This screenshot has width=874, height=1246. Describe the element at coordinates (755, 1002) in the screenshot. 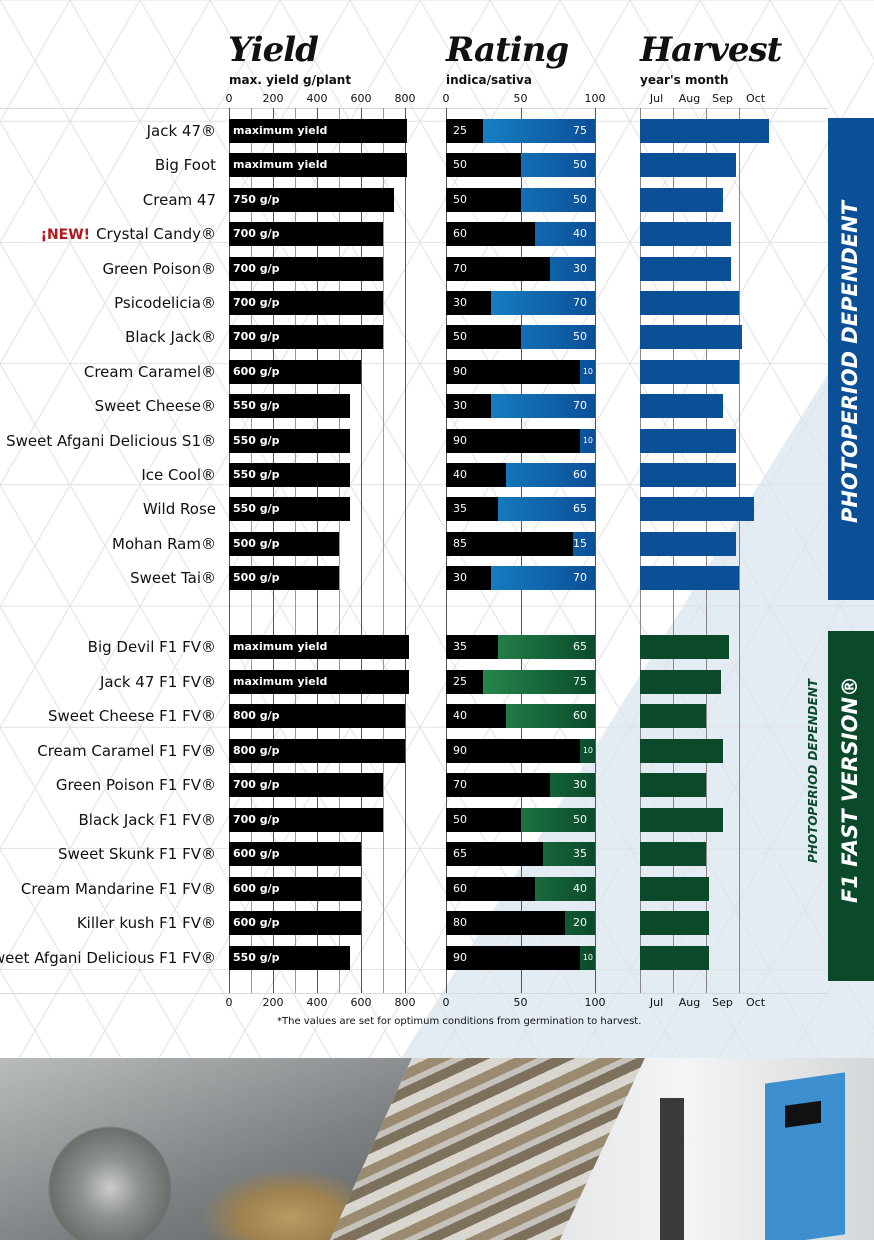

I see `harvest-tick-label: Oct` at that location.